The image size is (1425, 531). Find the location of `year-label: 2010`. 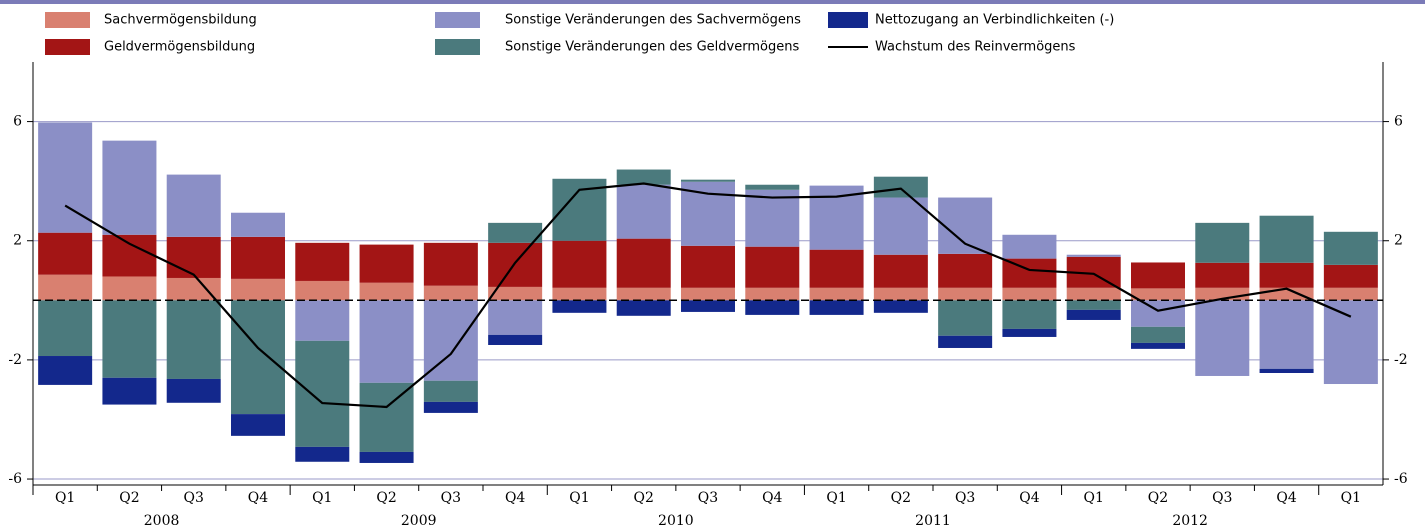

year-label: 2010 is located at coordinates (676, 521).